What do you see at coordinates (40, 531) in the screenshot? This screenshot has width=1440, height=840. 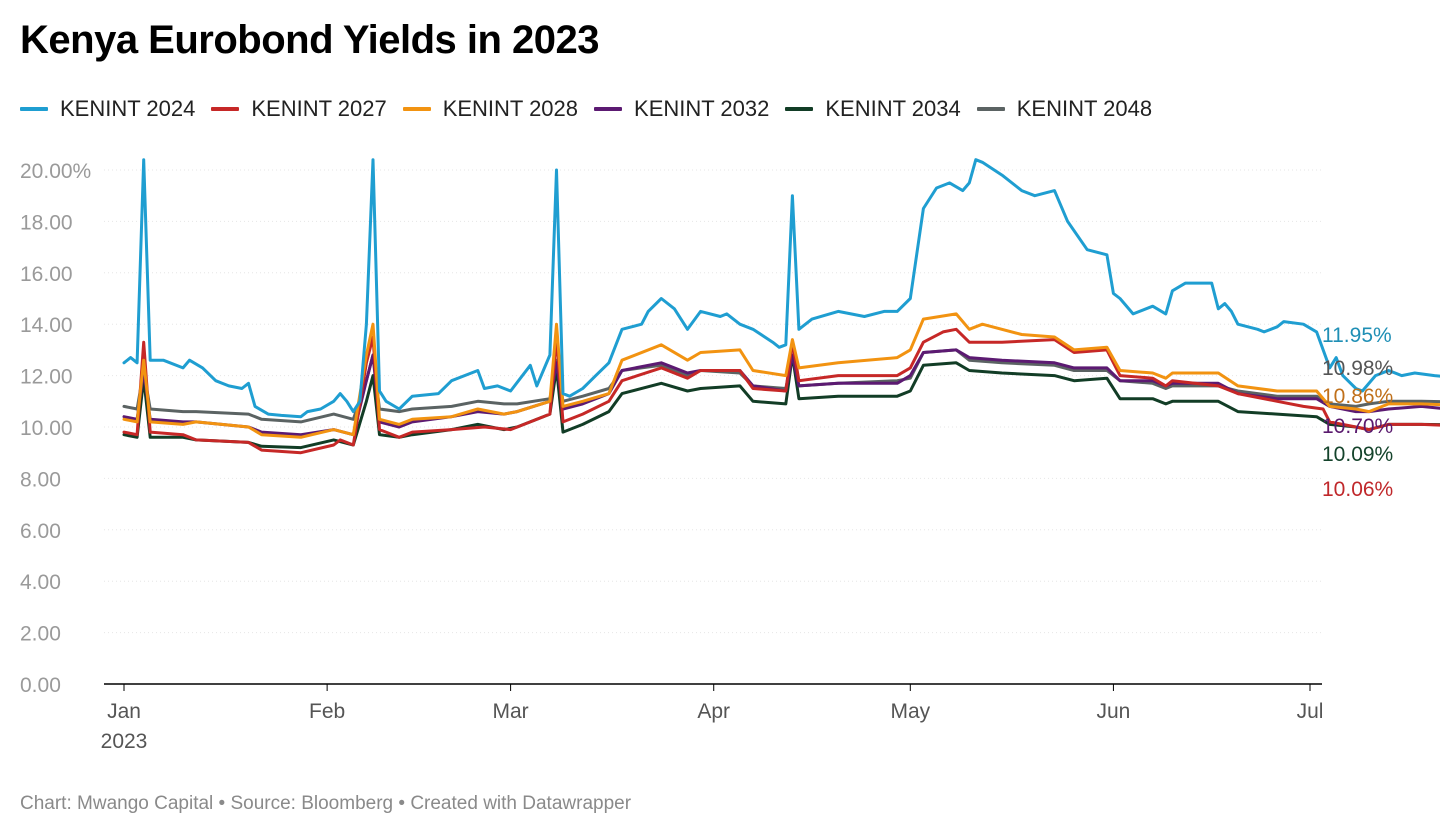 I see `y-tick-label: 6.00` at bounding box center [40, 531].